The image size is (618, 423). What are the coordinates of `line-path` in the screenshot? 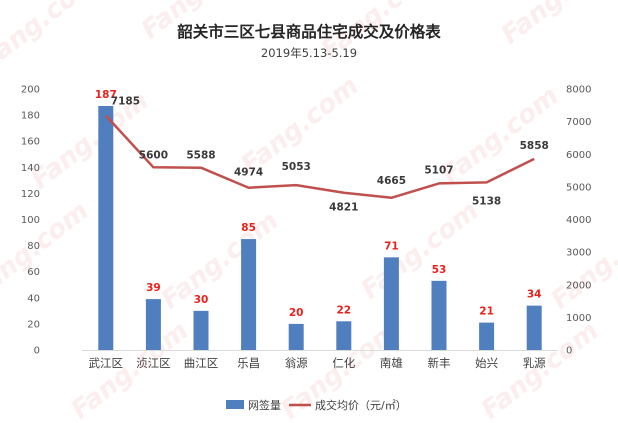 It's located at (319, 157).